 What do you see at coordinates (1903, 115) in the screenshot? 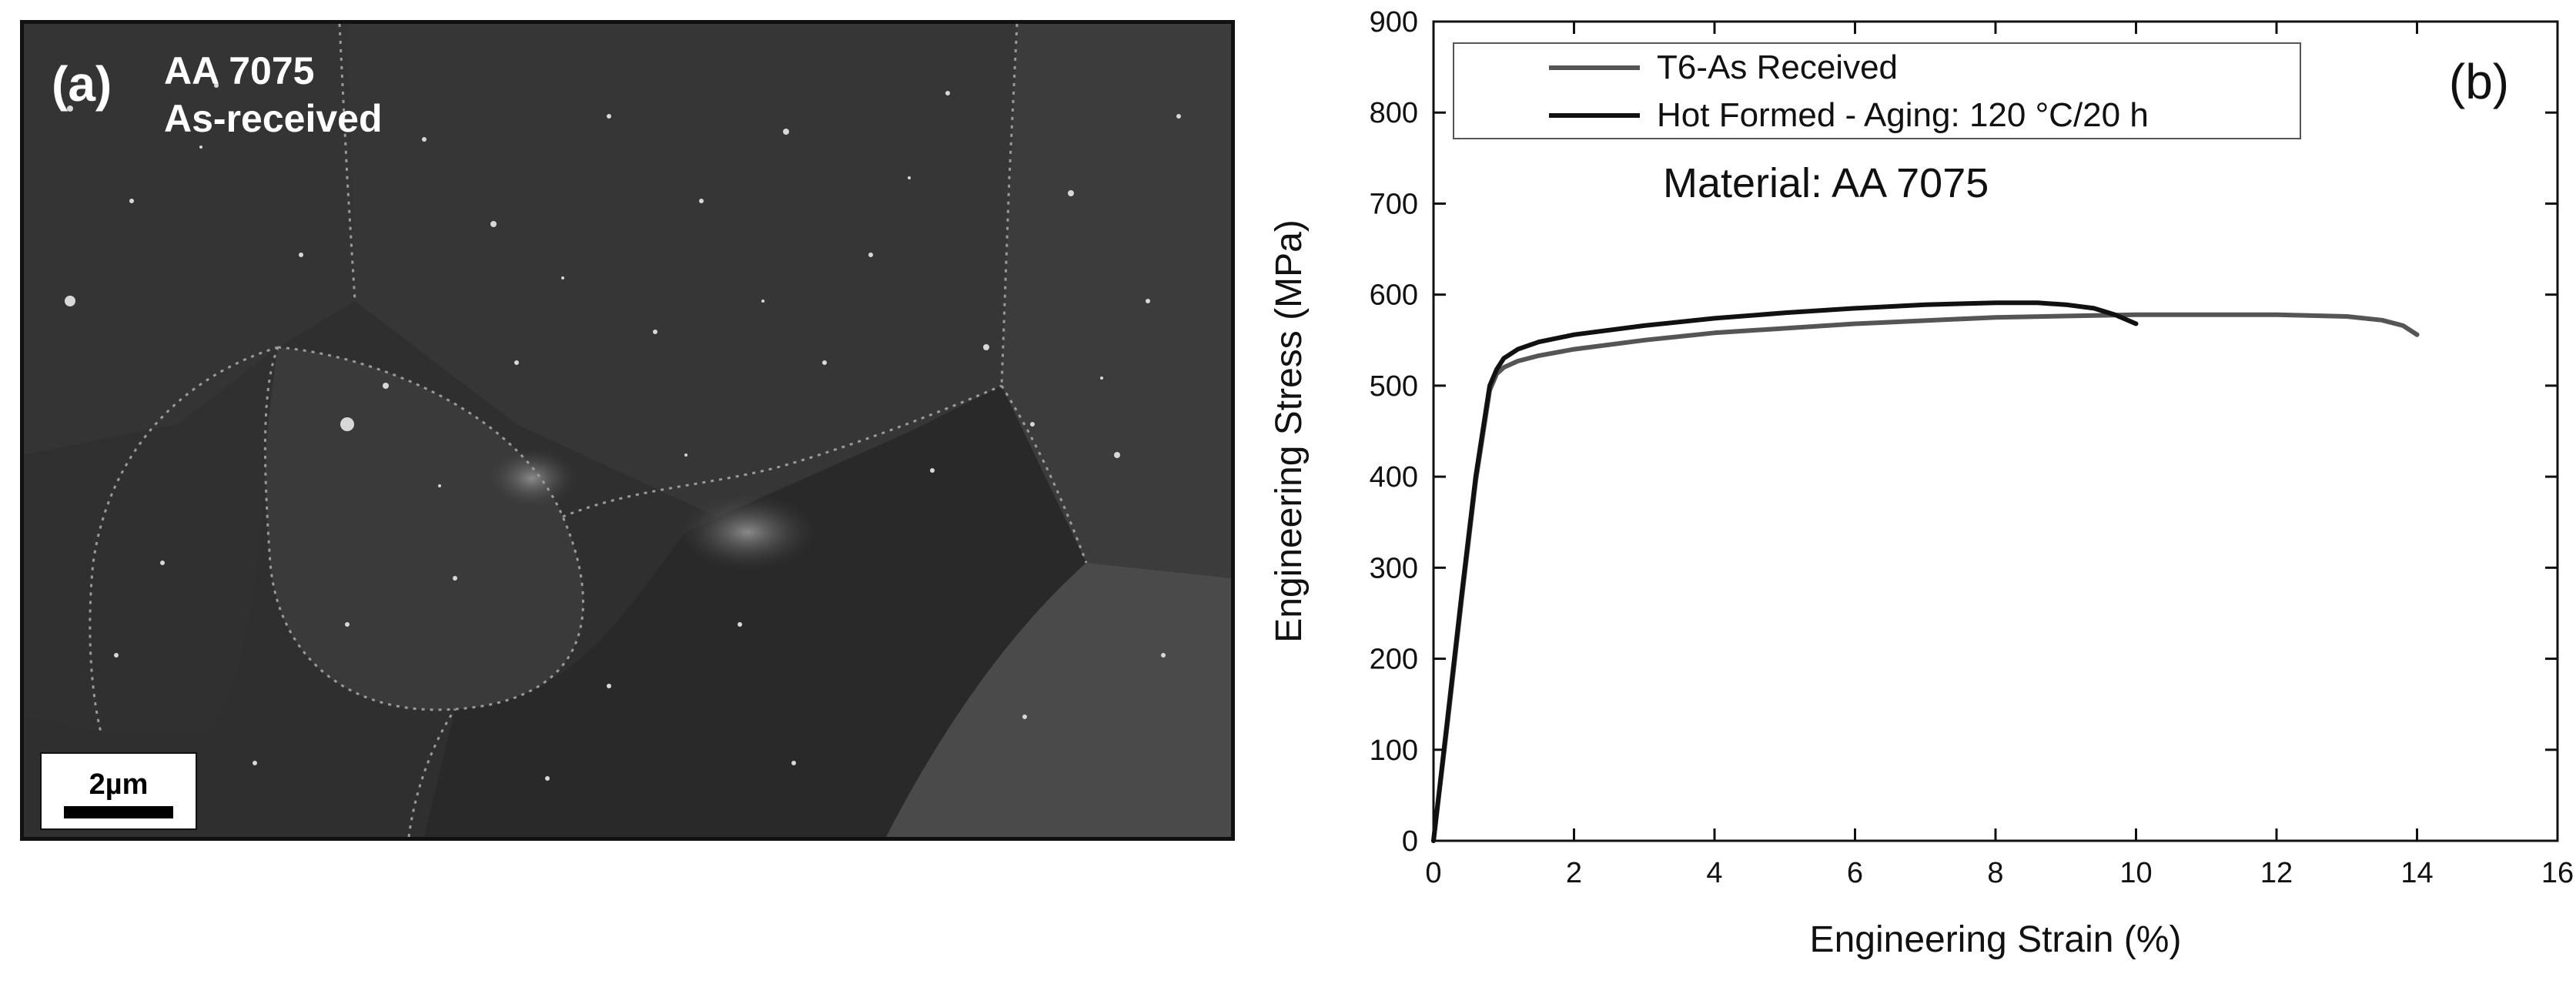
I see `legend-label-hot-formed: Hot Formed - Aging: 120 °C/20 h` at bounding box center [1903, 115].